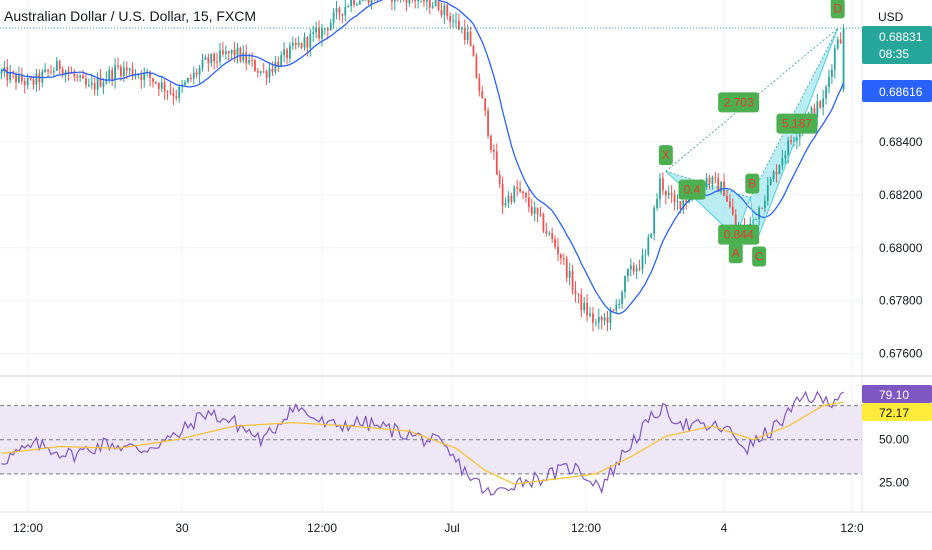 The height and width of the screenshot is (550, 932). I want to click on svg-text: 5.187, so click(797, 124).